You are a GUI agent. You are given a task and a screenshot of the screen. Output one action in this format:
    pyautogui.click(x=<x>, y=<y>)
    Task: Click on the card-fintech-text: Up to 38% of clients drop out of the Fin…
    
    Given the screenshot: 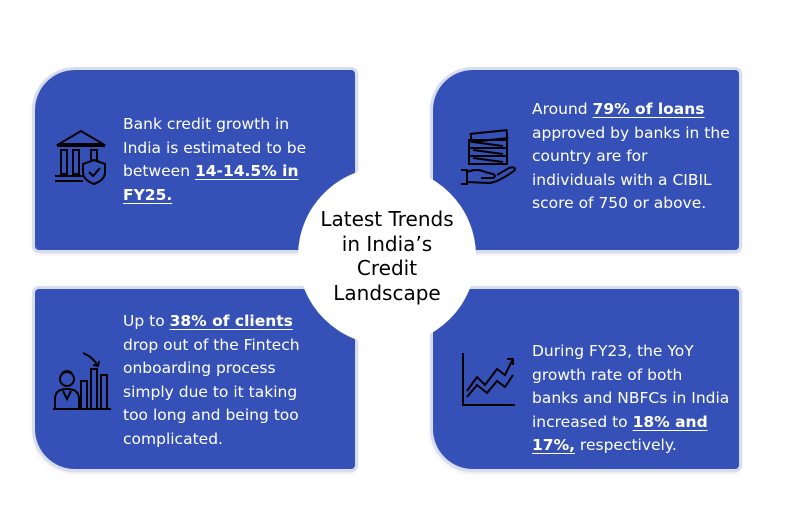 What is the action you would take?
    pyautogui.click(x=211, y=380)
    